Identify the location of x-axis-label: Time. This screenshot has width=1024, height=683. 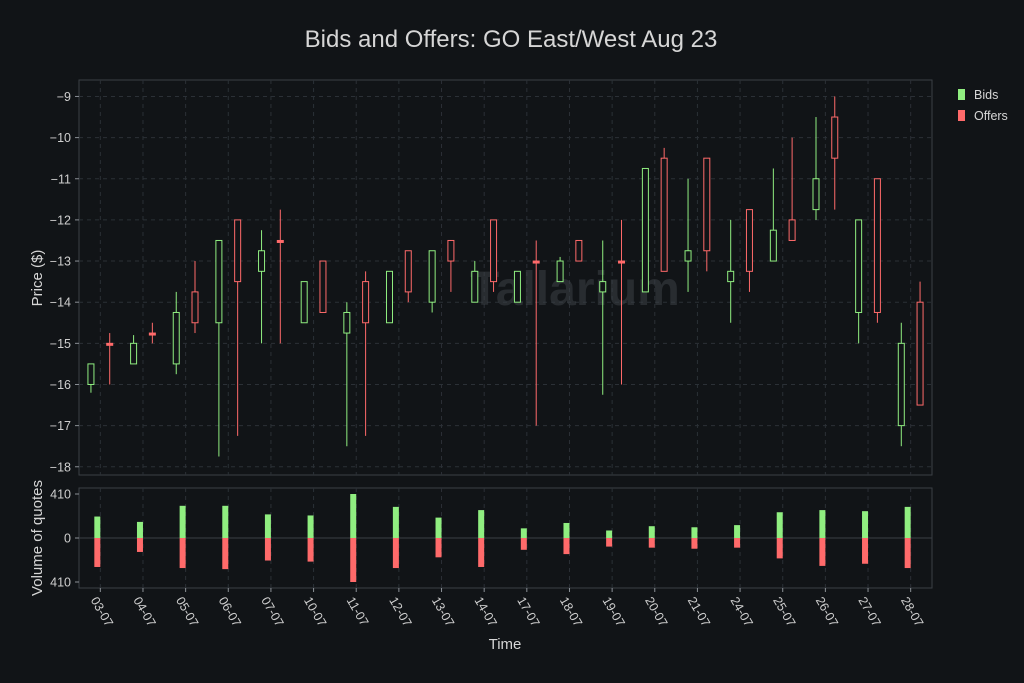
(505, 644).